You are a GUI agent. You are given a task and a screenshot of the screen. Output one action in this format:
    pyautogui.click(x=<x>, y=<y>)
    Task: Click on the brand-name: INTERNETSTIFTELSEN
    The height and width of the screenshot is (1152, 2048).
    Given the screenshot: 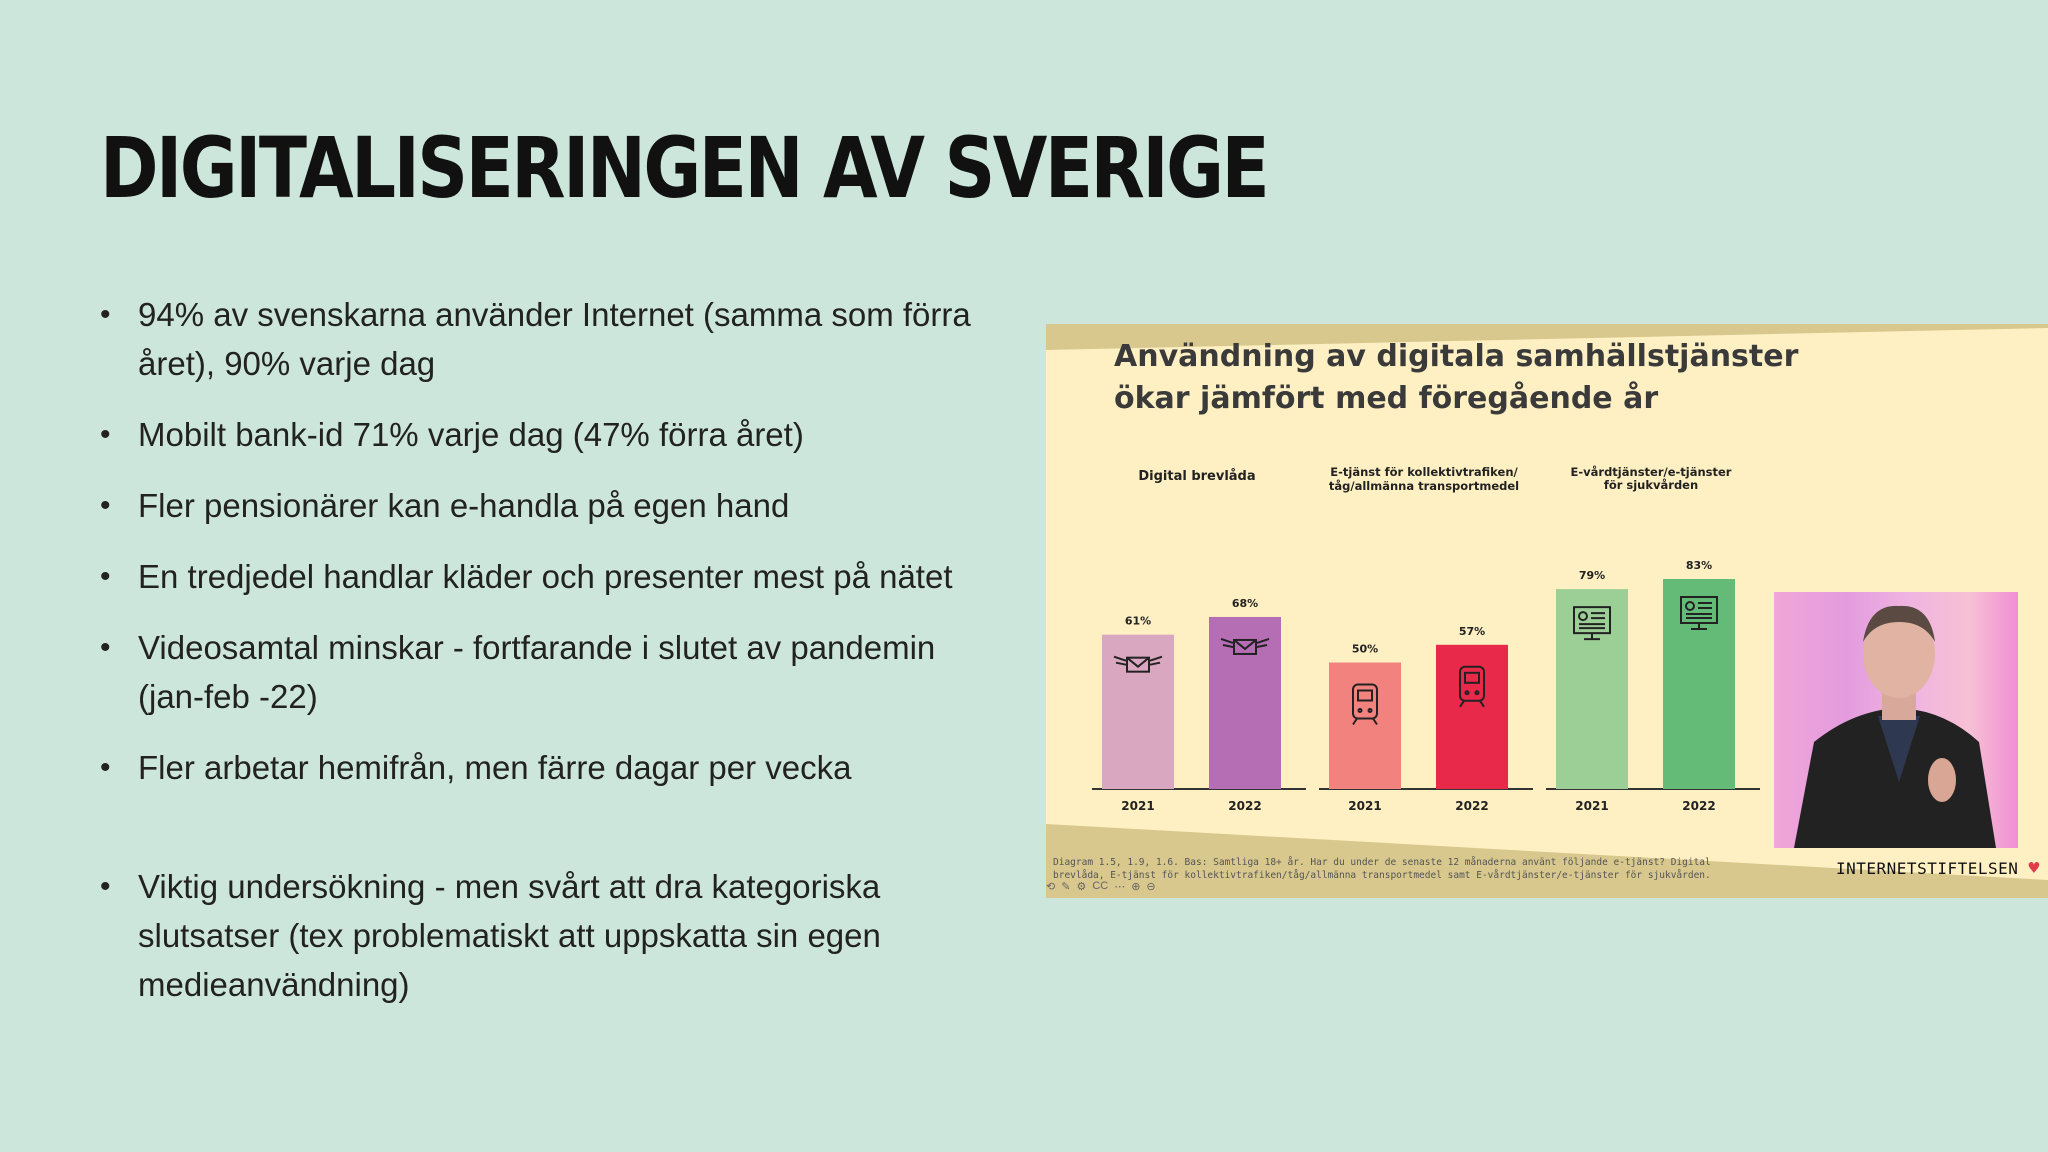 What is the action you would take?
    pyautogui.click(x=1927, y=868)
    